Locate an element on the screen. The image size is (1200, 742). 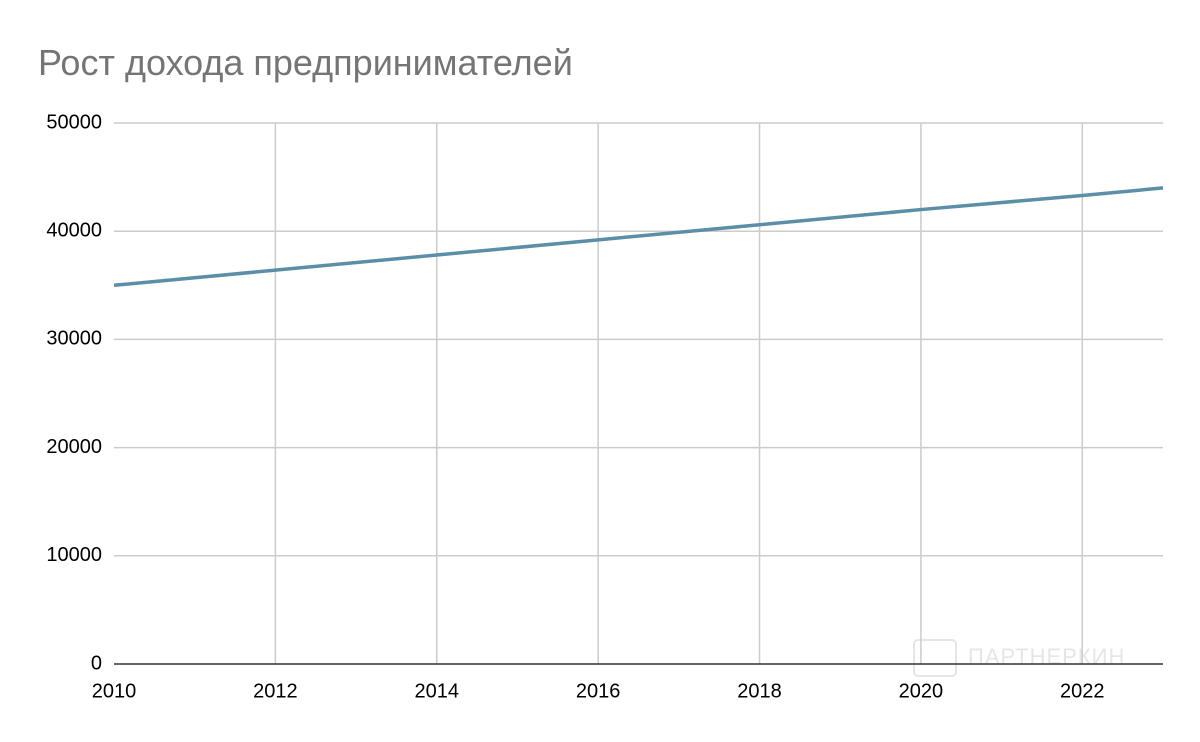
y-tick-label: 50000 is located at coordinates (74, 122).